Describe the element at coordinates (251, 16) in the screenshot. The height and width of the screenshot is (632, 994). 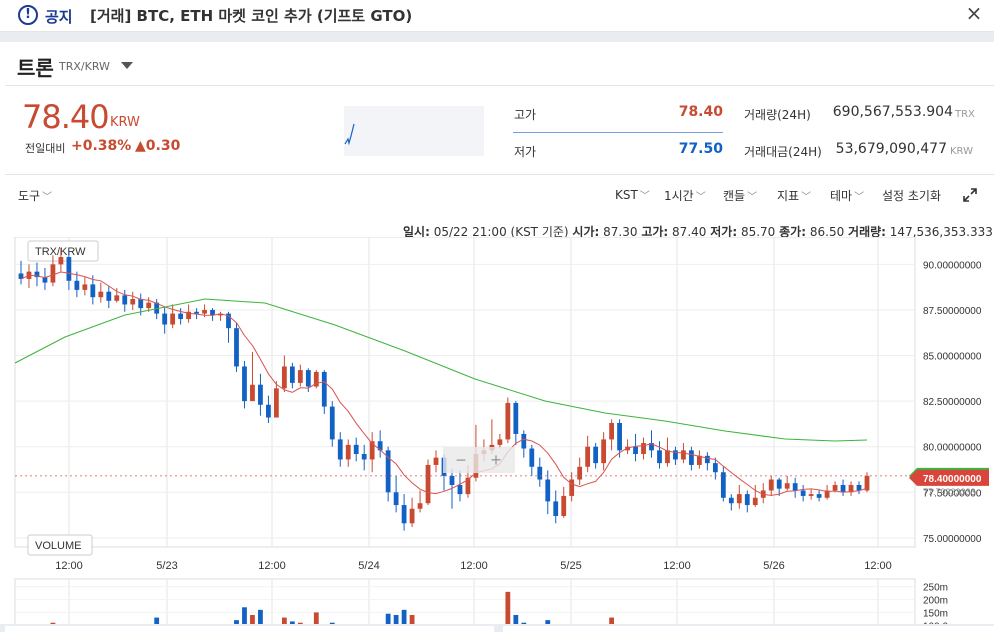
I see `notice-text: [거래] BTC, ETH 마켓 코인 추가 (기프토 GTO)` at that location.